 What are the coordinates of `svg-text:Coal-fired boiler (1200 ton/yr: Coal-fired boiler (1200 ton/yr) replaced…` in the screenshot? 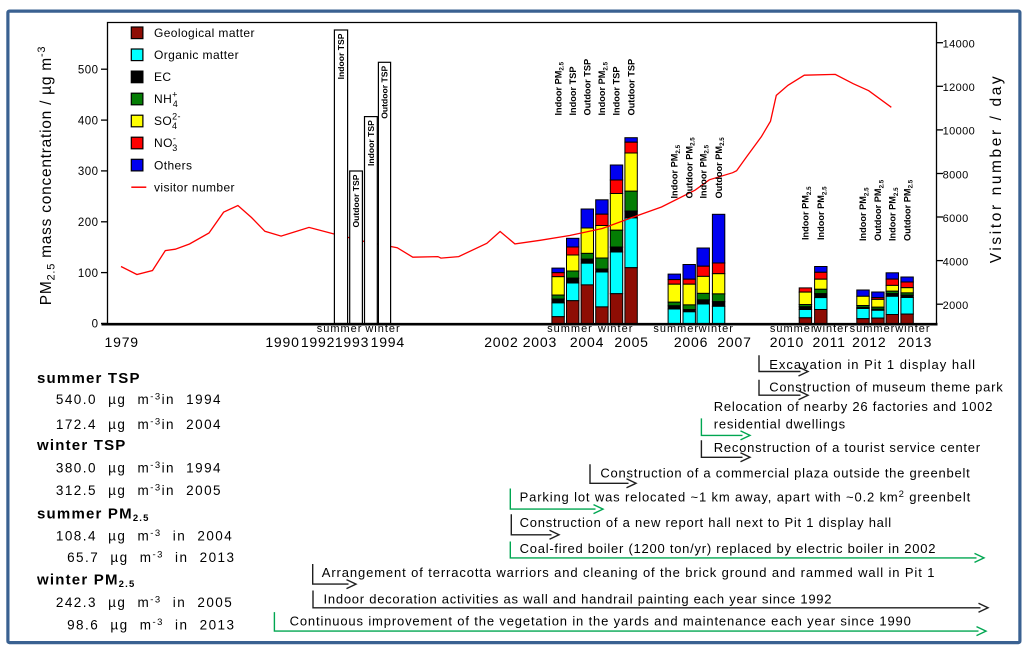 It's located at (728, 548).